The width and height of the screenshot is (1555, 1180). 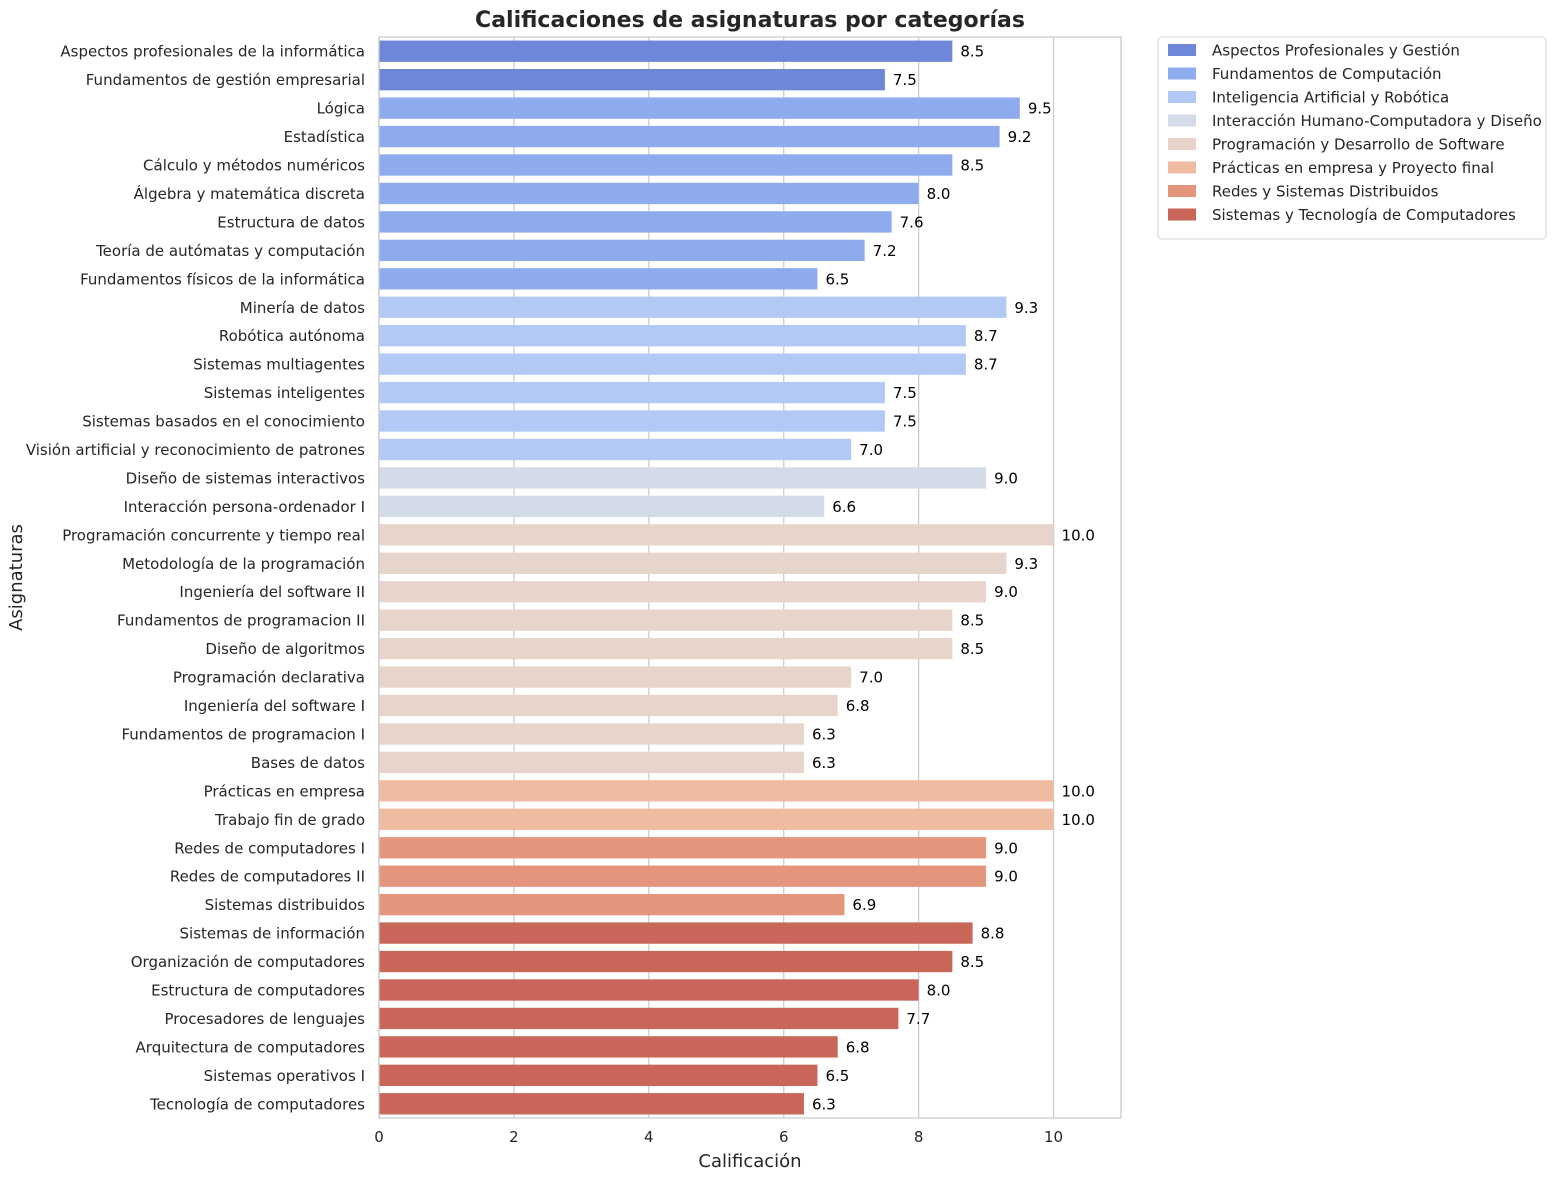 What do you see at coordinates (243, 564) in the screenshot?
I see `y-tick-label: Metodología de la programación` at bounding box center [243, 564].